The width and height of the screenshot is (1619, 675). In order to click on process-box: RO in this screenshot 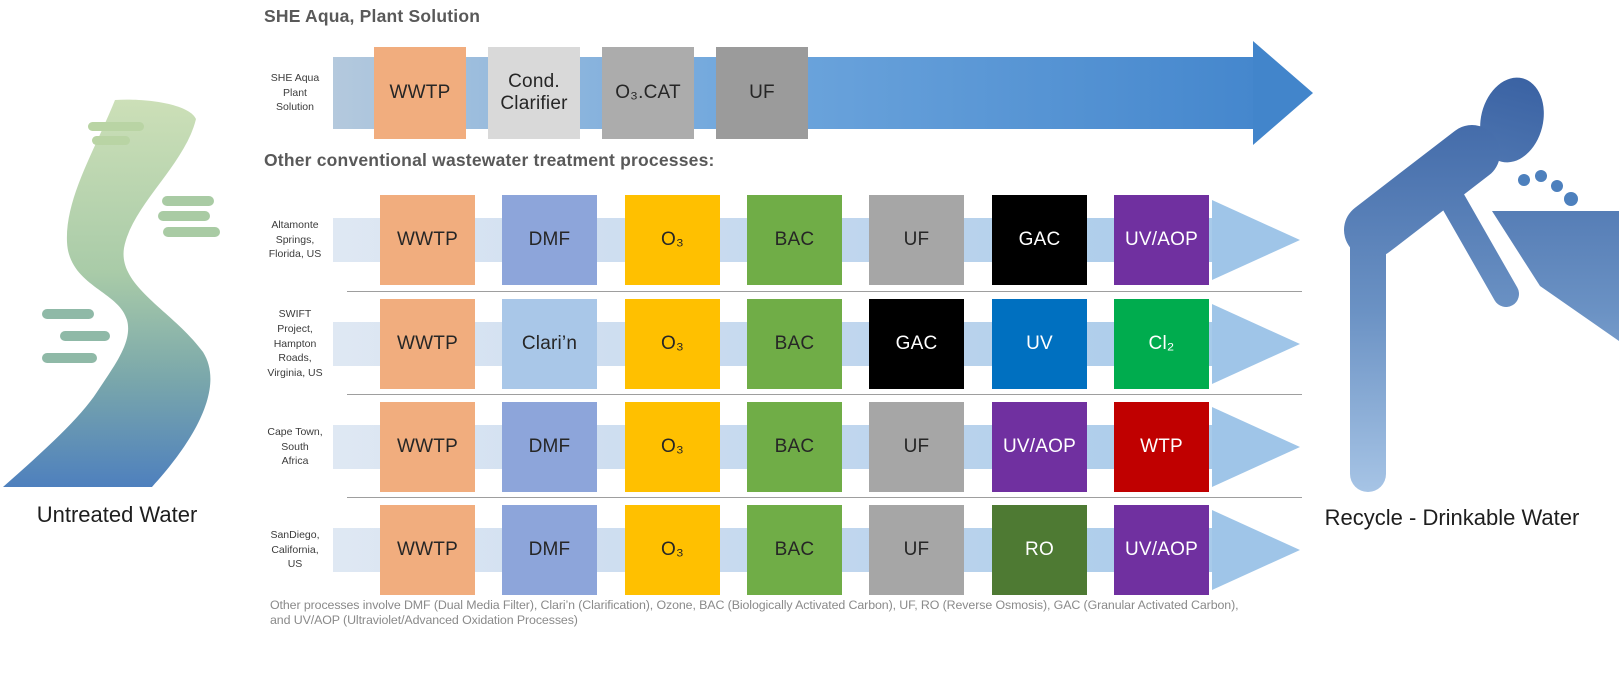, I will do `click(1039, 550)`.